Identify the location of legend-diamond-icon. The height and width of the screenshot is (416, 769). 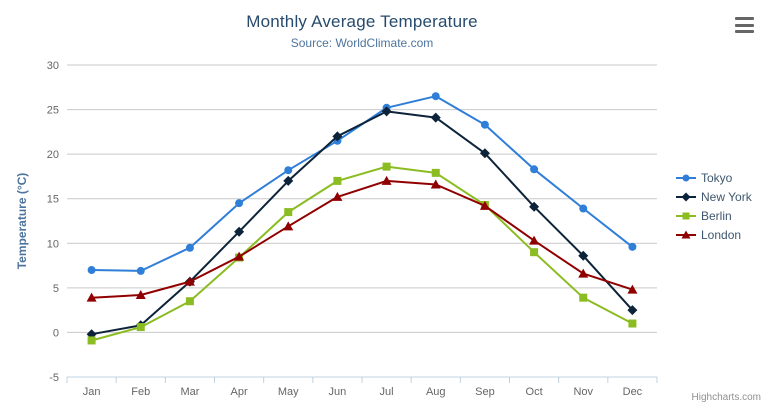
(686, 196).